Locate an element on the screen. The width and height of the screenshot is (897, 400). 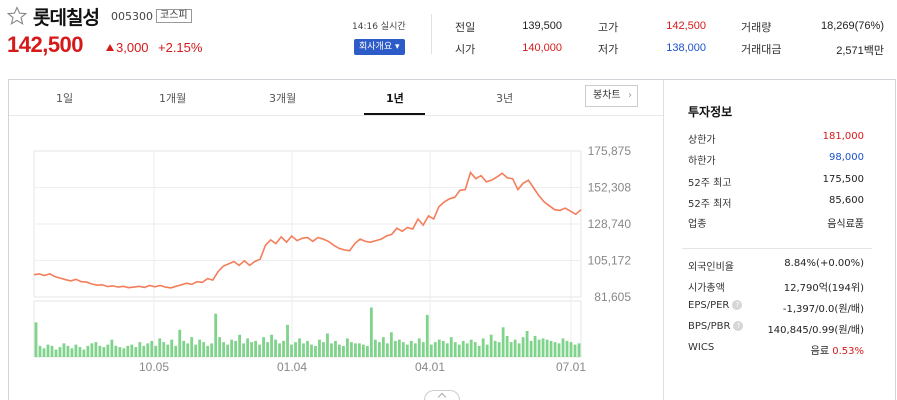
info-label: WICS is located at coordinates (701, 347).